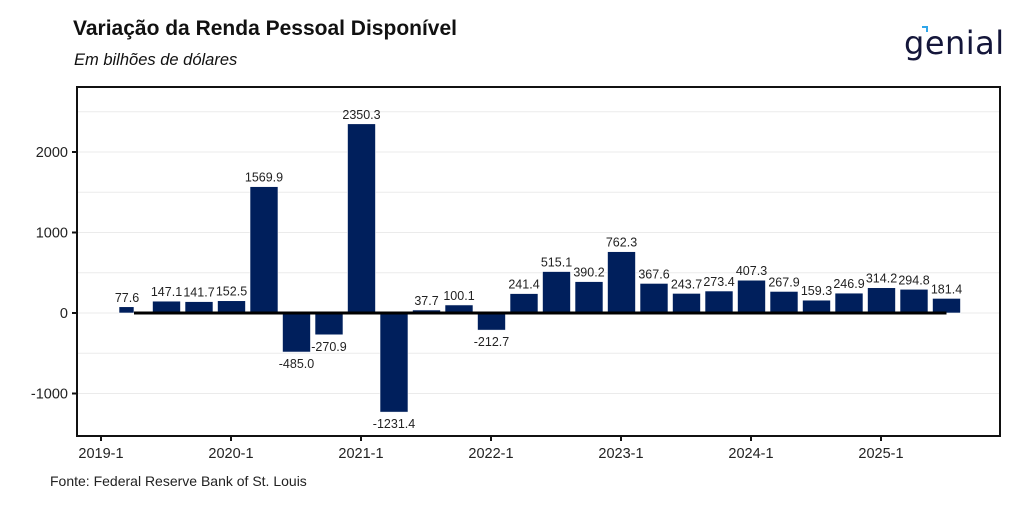  I want to click on data-label: 2350.3, so click(361, 115).